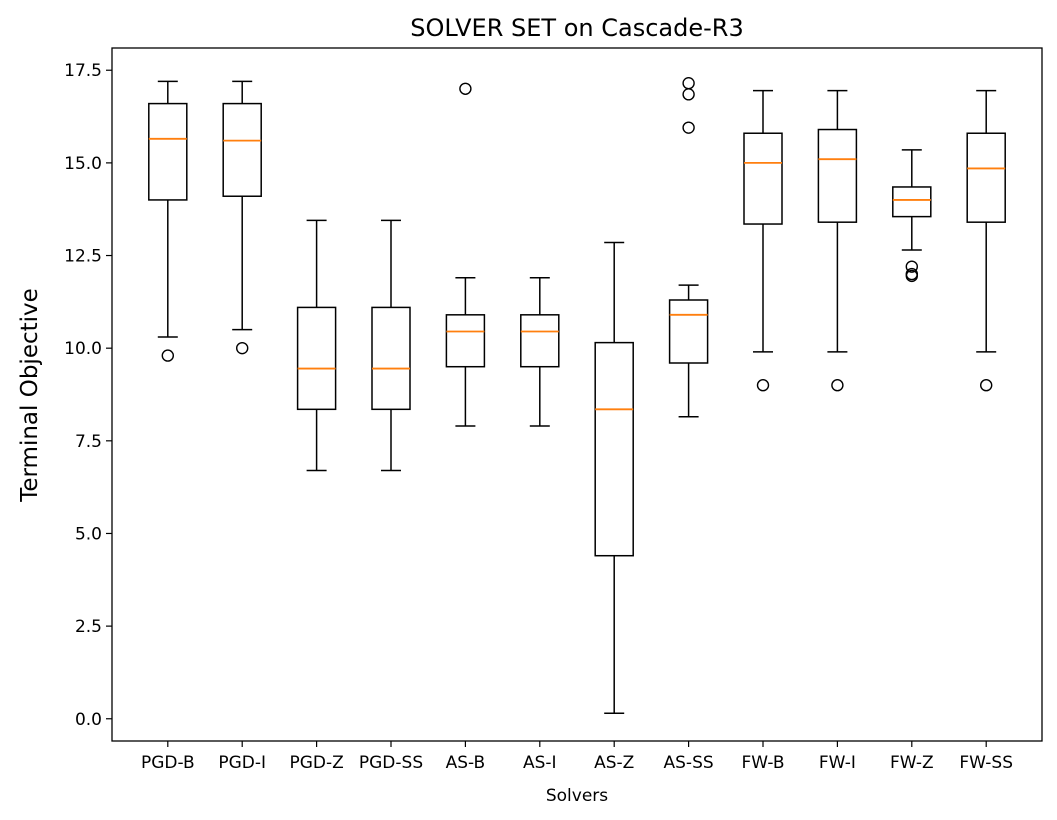 Image resolution: width=1057 pixels, height=820 pixels. What do you see at coordinates (88, 627) in the screenshot?
I see `y-tick-label: 2.5` at bounding box center [88, 627].